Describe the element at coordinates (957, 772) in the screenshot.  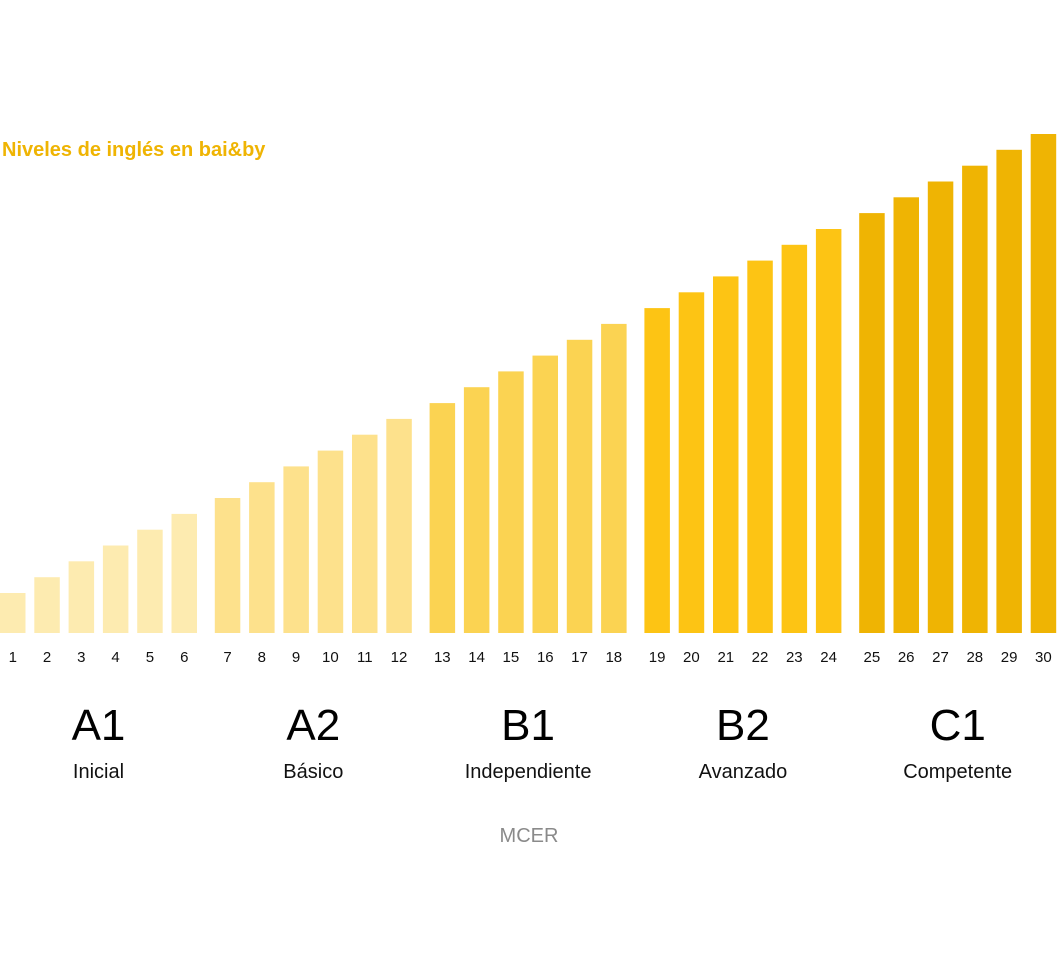
I see `level-name-c1: Competente` at that location.